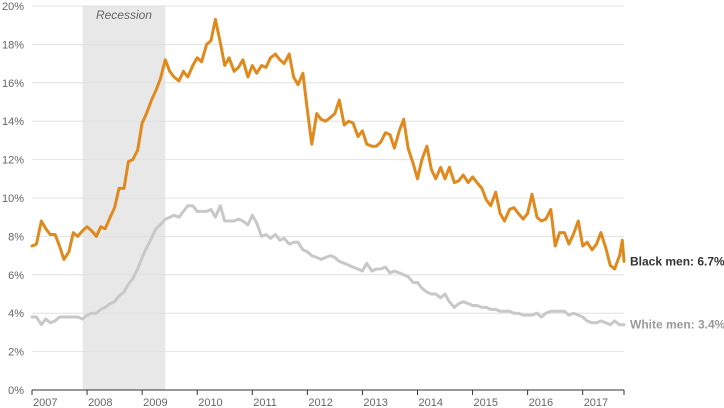 This screenshot has height=408, width=724. I want to click on recession-label: Recession, so click(124, 15).